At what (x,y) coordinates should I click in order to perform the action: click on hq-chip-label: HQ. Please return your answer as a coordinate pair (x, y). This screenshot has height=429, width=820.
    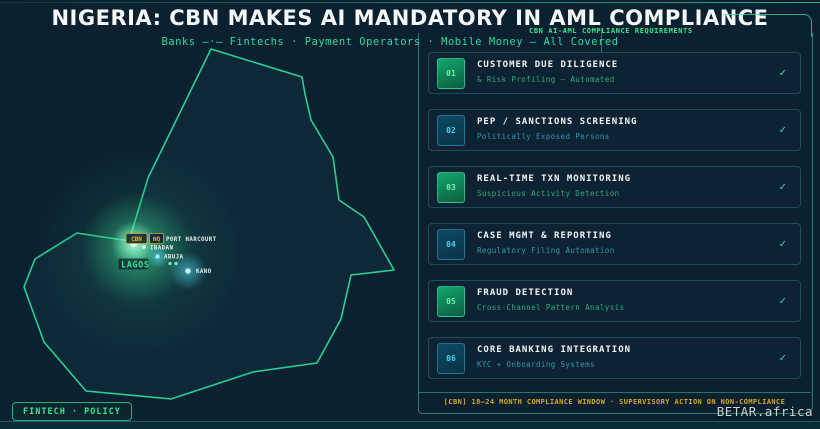
    Looking at the image, I should click on (157, 239).